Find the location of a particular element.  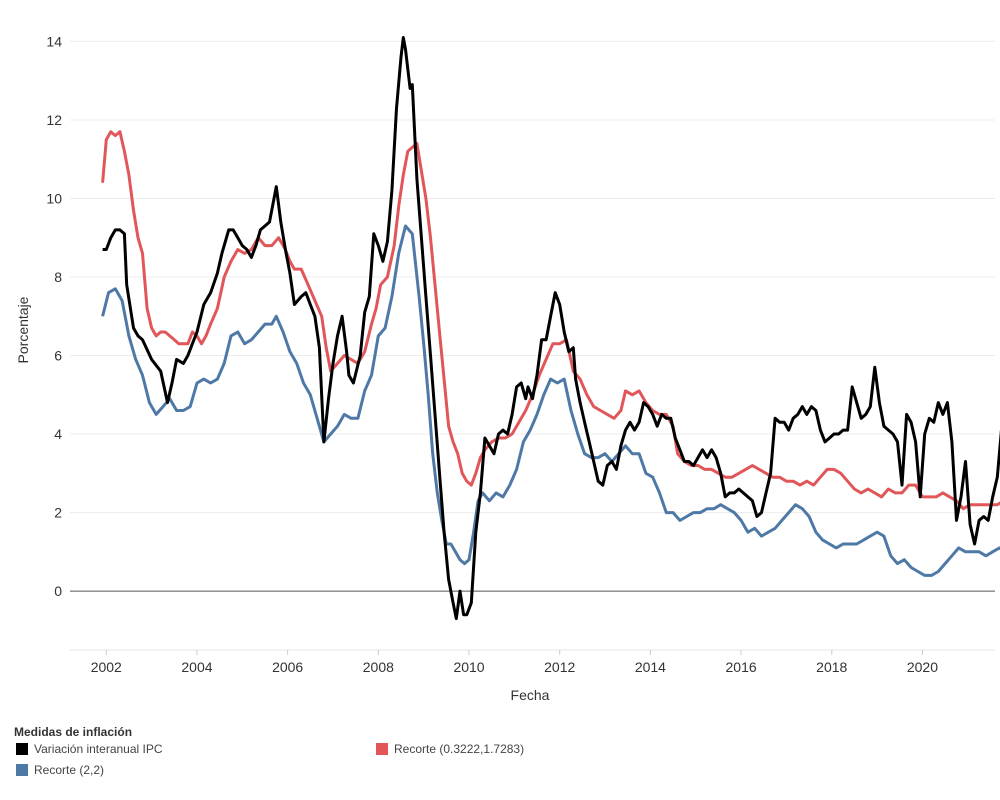

legend-item-ipc: Variación interanual IPC is located at coordinates (89, 749).